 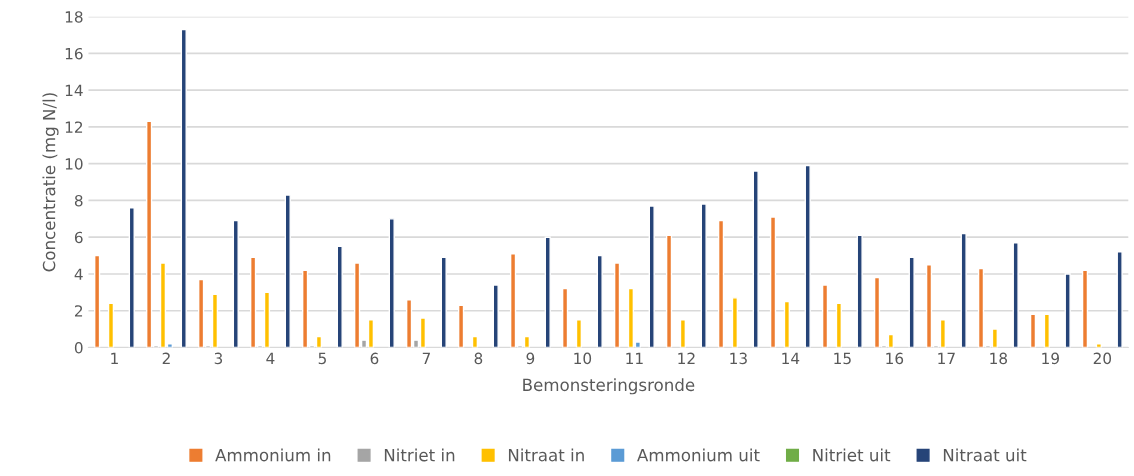 What do you see at coordinates (842, 358) in the screenshot?
I see `x-tick-label: 15` at bounding box center [842, 358].